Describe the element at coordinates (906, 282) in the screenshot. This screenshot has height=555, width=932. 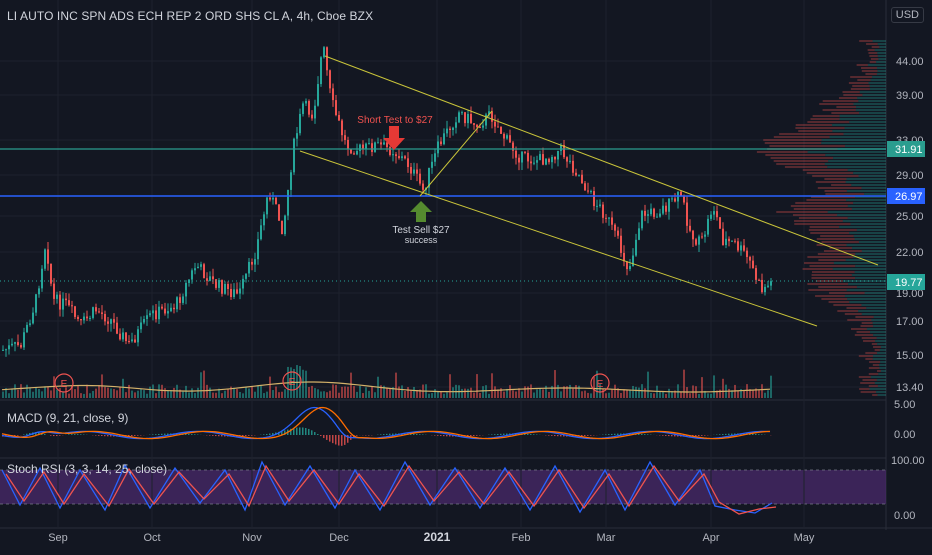
I see `price-label-last: 19.77` at that location.